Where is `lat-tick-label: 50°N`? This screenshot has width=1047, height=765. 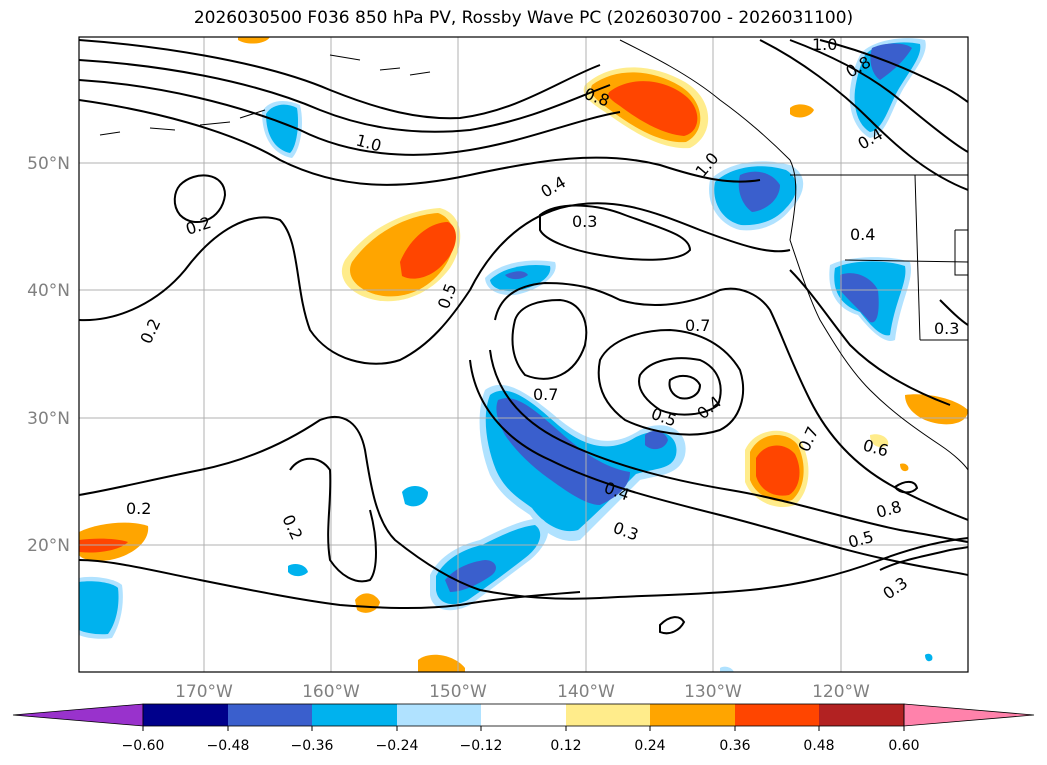
lat-tick-label: 50°N is located at coordinates (48, 164).